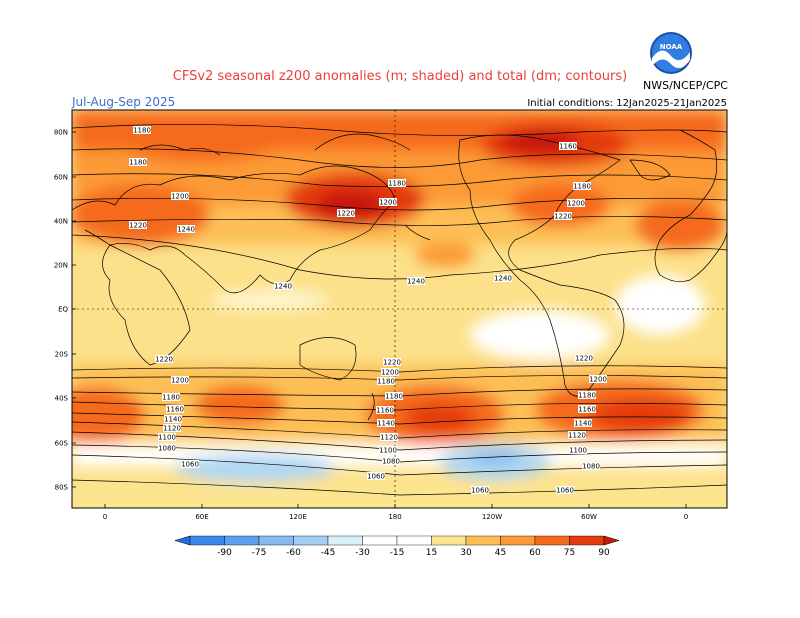  Describe the element at coordinates (182, 540) in the screenshot. I see `colorbar-left-arrow` at that location.